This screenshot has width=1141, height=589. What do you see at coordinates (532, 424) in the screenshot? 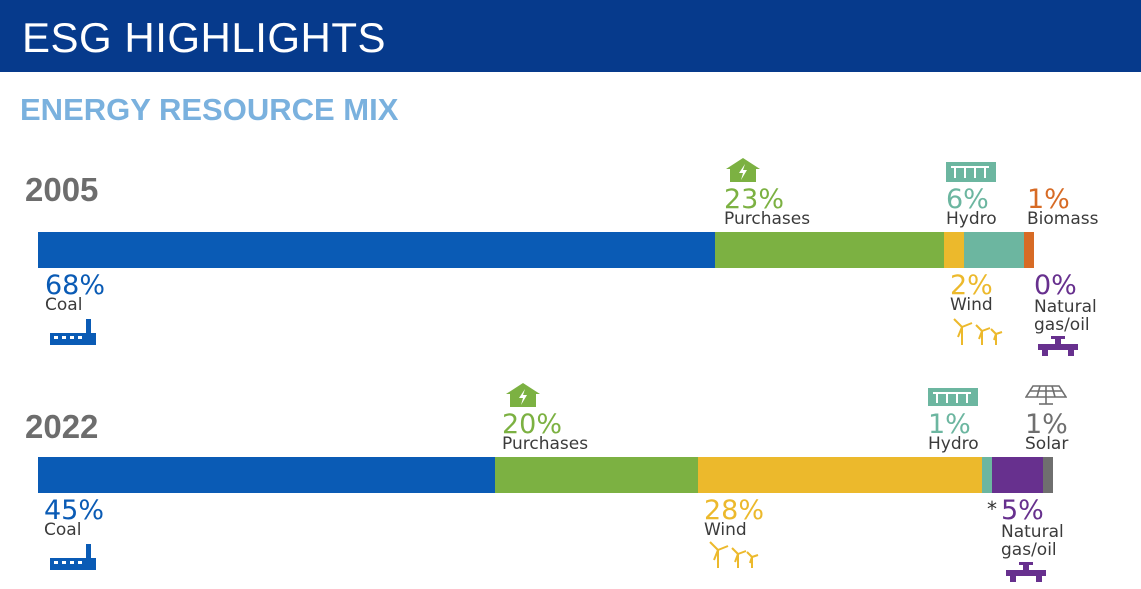
I see `value-label: 20%` at bounding box center [532, 424].